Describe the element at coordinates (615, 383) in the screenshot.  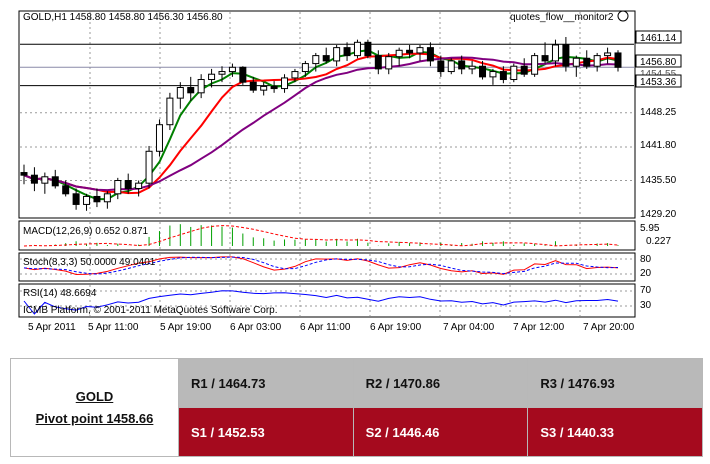
I see `resistance-r3: R3 / 1476.93` at that location.